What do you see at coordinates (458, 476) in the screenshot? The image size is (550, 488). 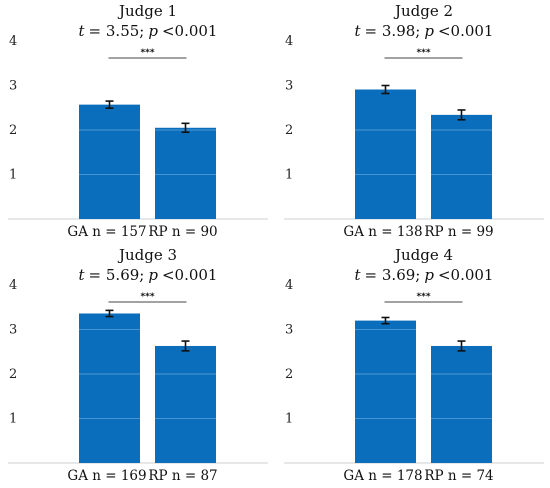 I see `x-category-label: RP n = 74` at bounding box center [458, 476].